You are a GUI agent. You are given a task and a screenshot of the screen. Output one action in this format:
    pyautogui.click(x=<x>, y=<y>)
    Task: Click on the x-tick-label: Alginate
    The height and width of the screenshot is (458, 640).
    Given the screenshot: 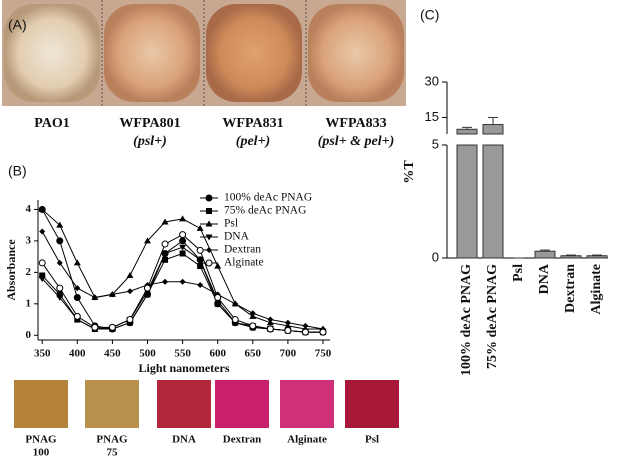 What is the action you would take?
    pyautogui.click(x=596, y=289)
    